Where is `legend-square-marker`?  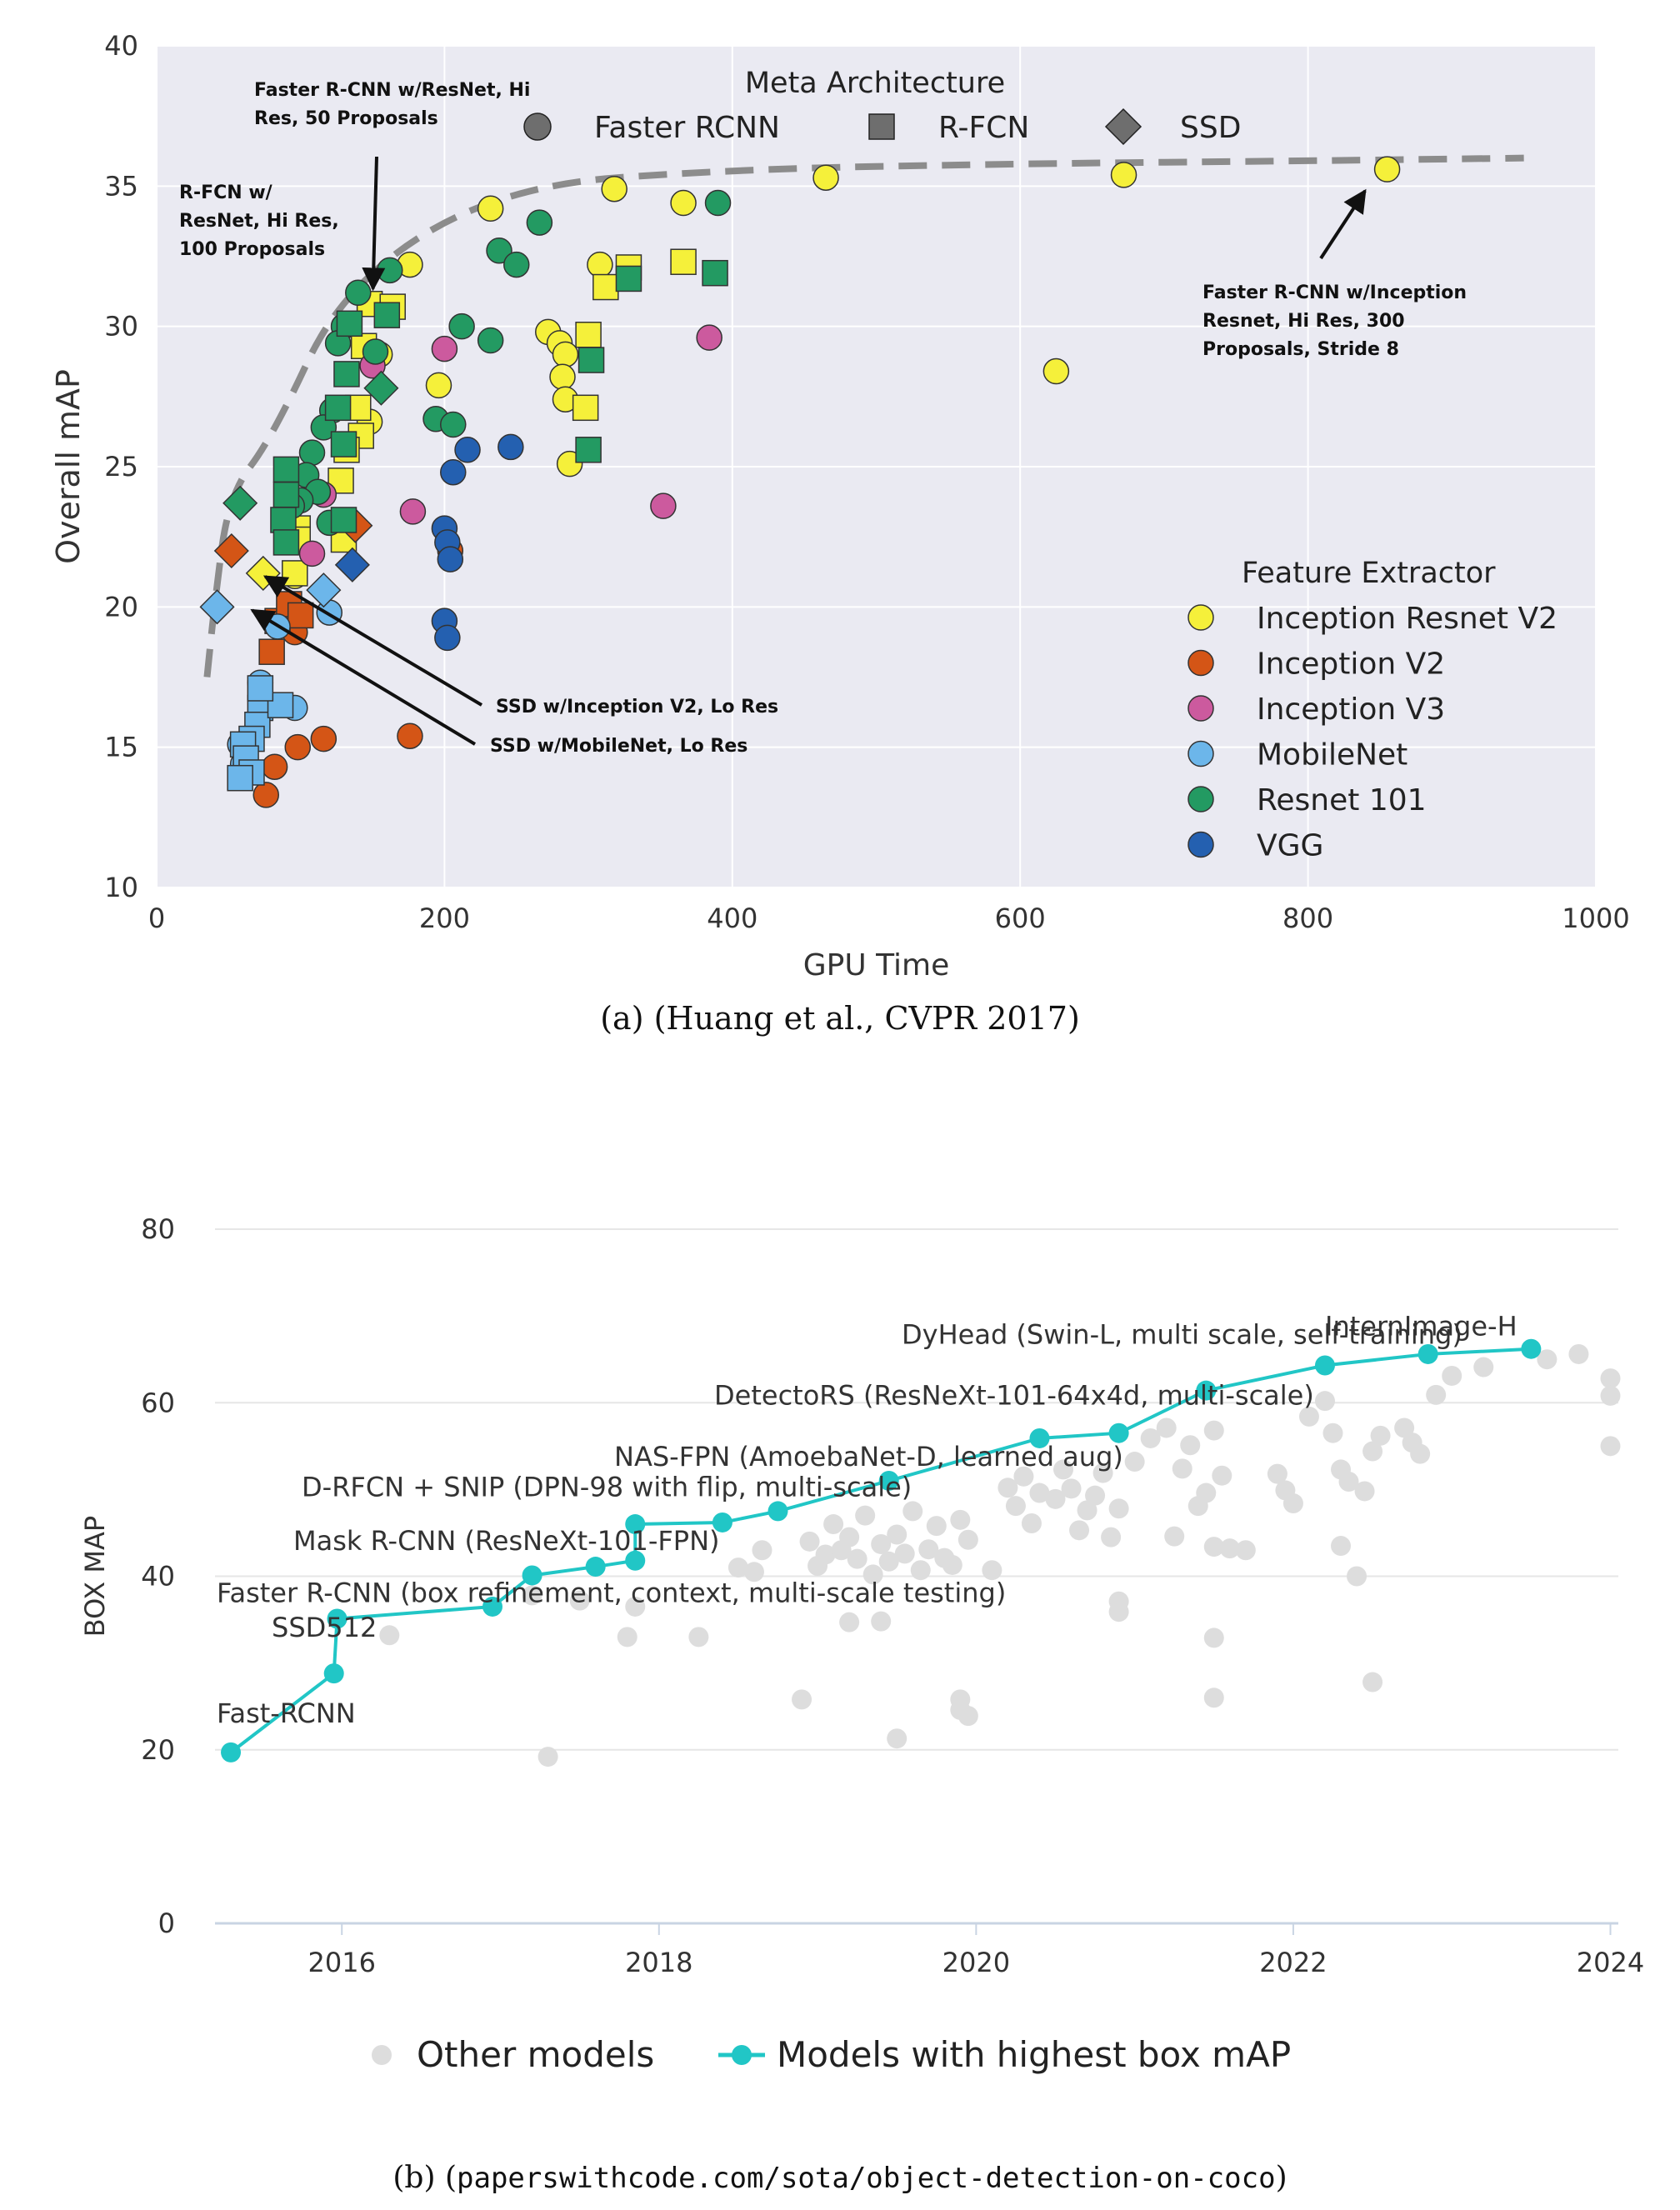 legend-square-marker is located at coordinates (881, 126).